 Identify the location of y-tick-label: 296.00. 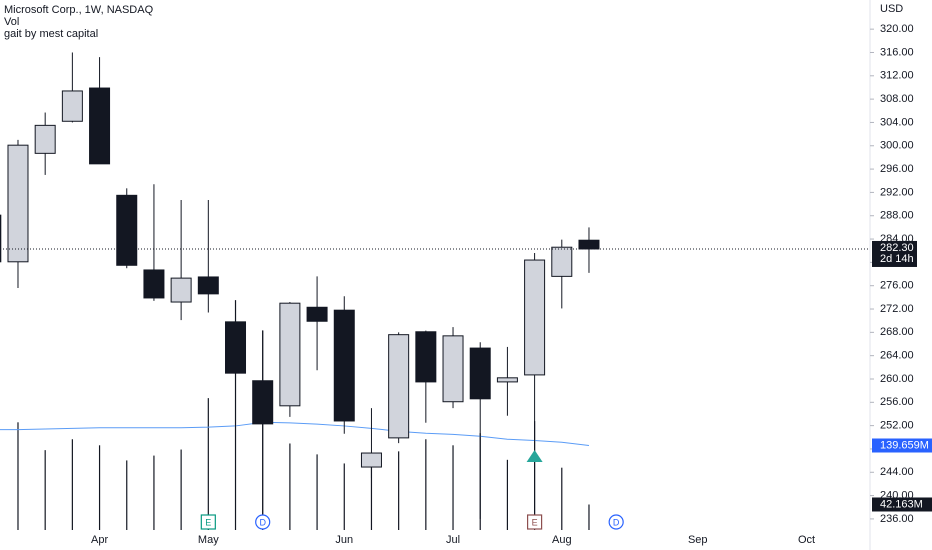
(897, 169).